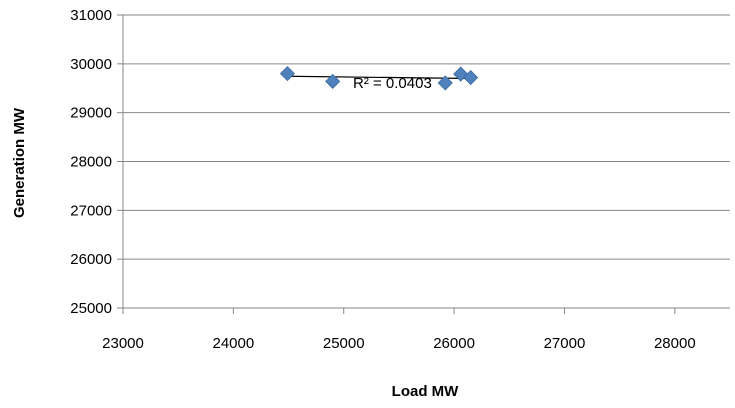  I want to click on y-tick-label: 28000, so click(91, 162).